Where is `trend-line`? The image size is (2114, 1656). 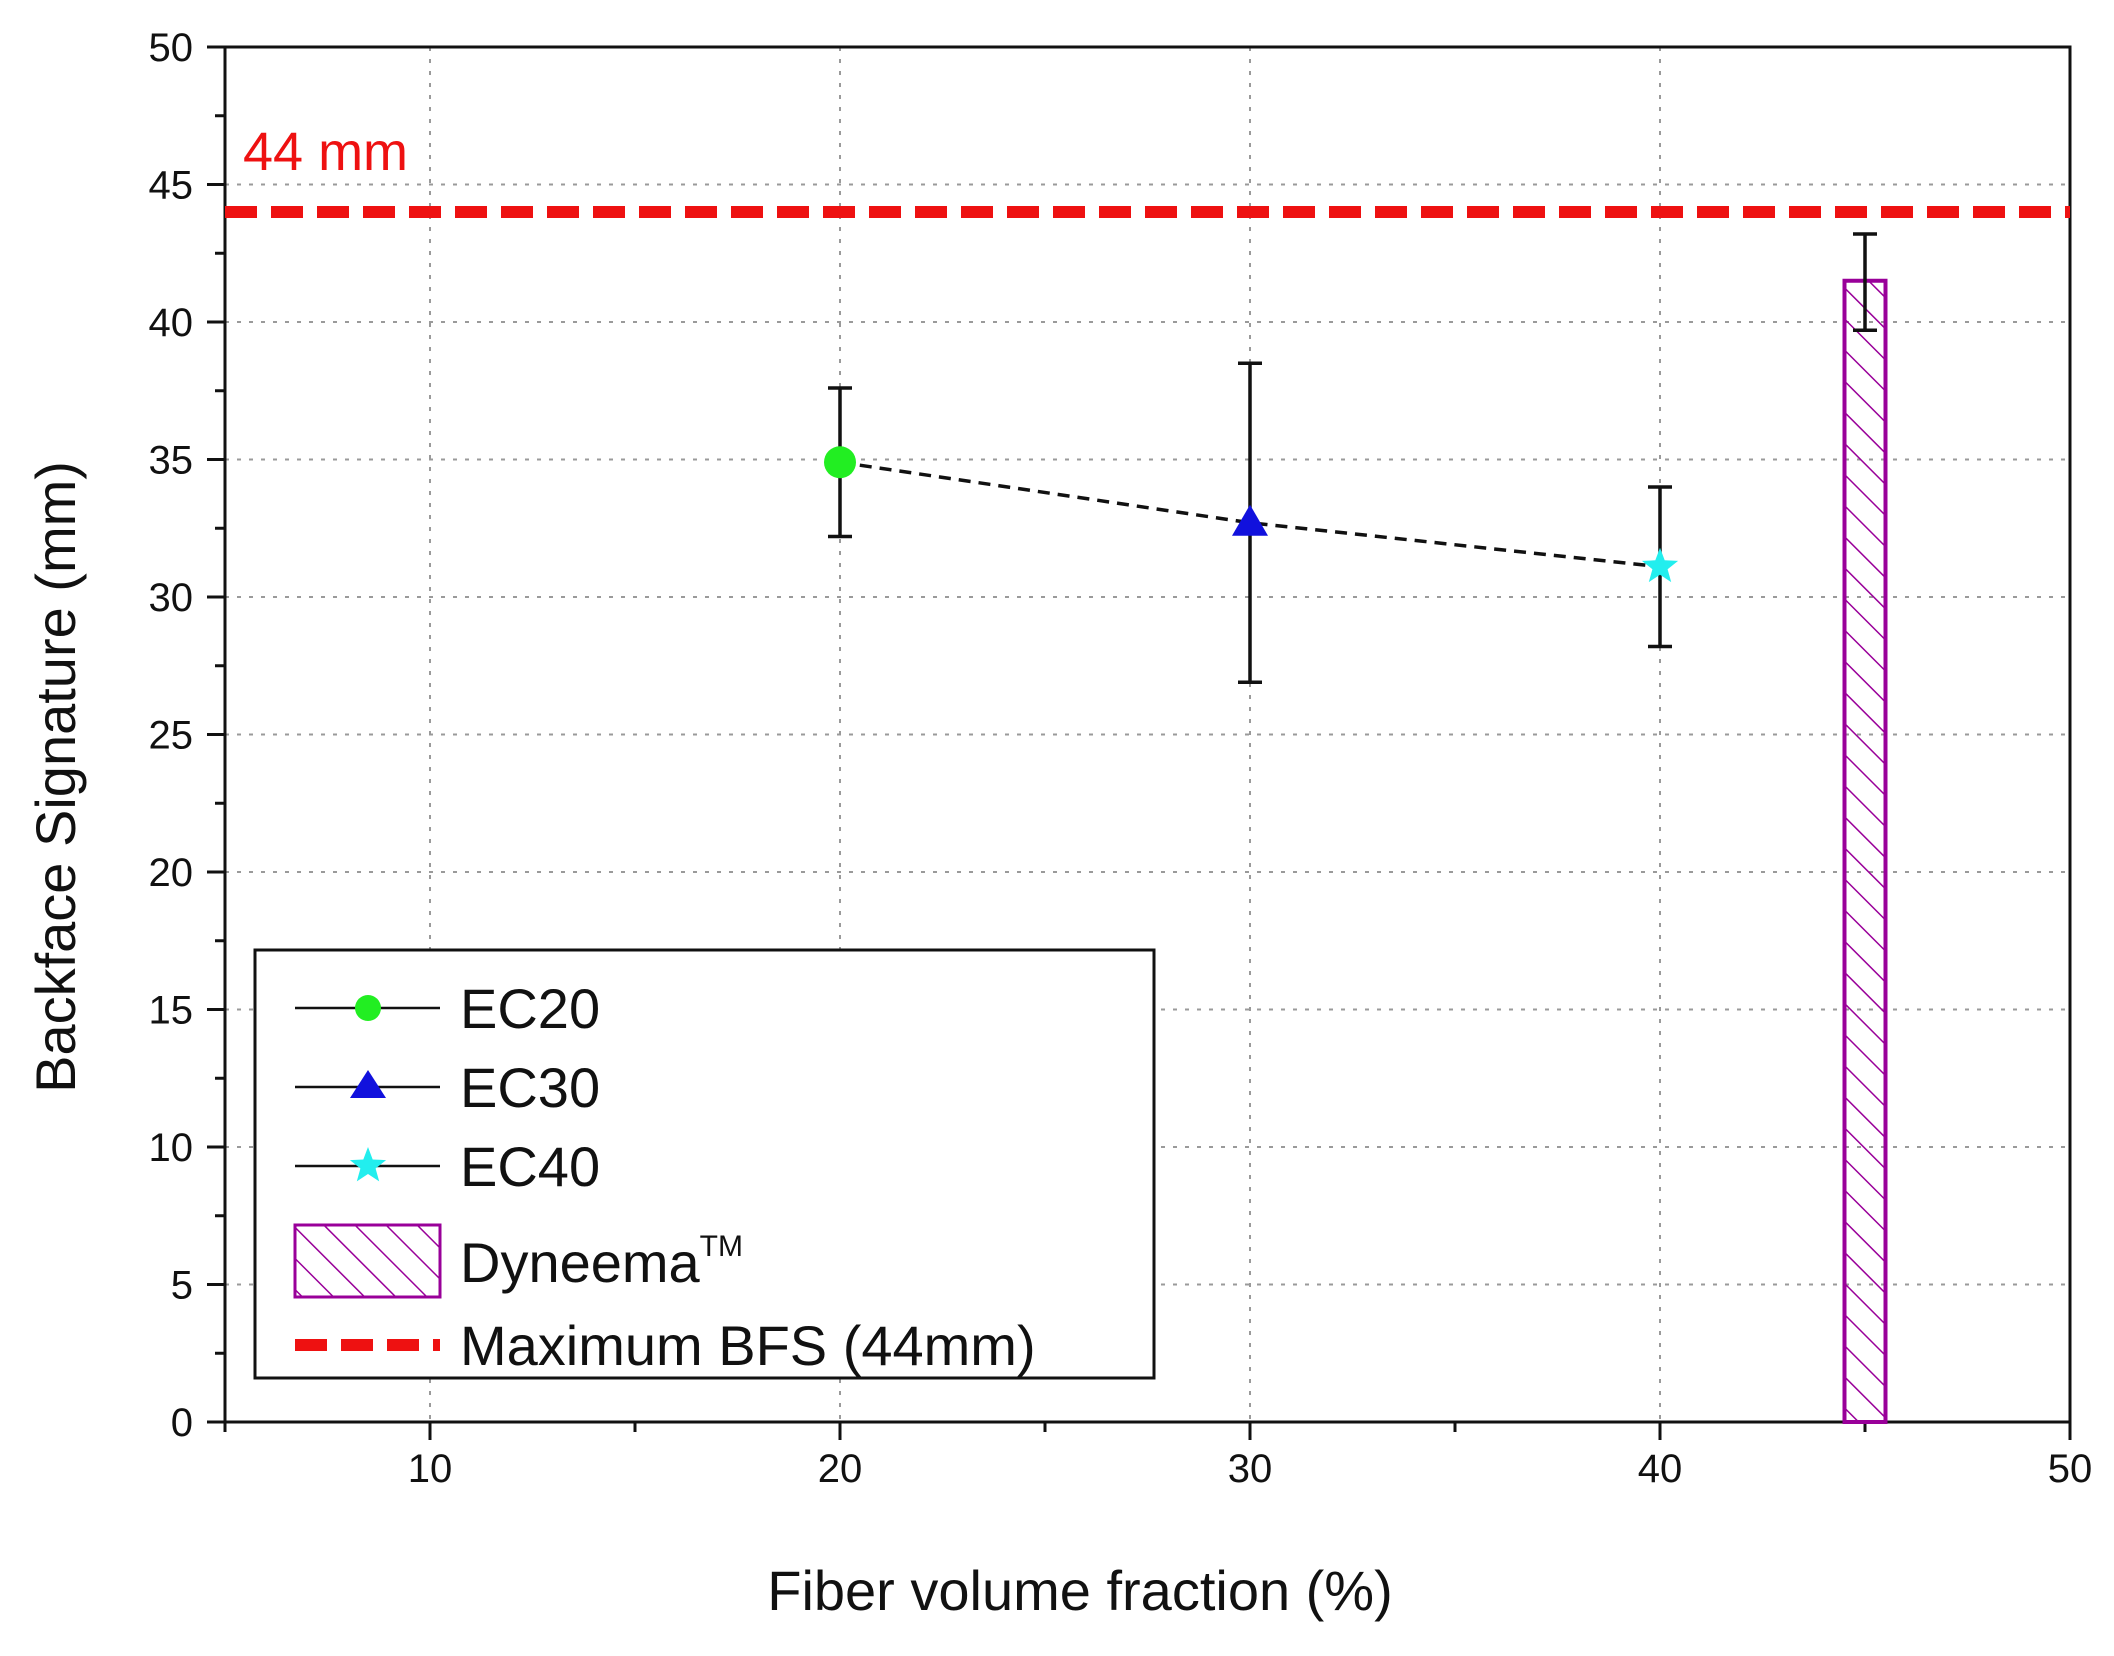
trend-line is located at coordinates (1250, 514).